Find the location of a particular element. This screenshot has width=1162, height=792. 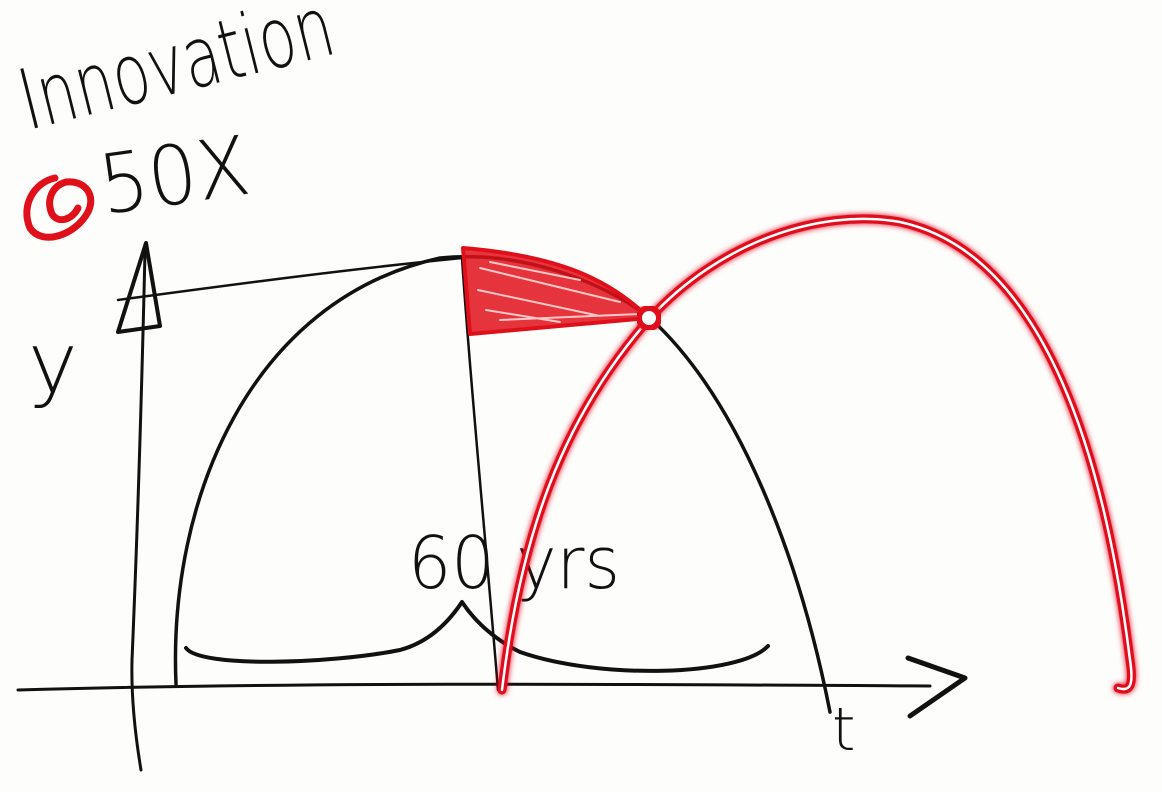

shaded-gain-region is located at coordinates (556, 291).